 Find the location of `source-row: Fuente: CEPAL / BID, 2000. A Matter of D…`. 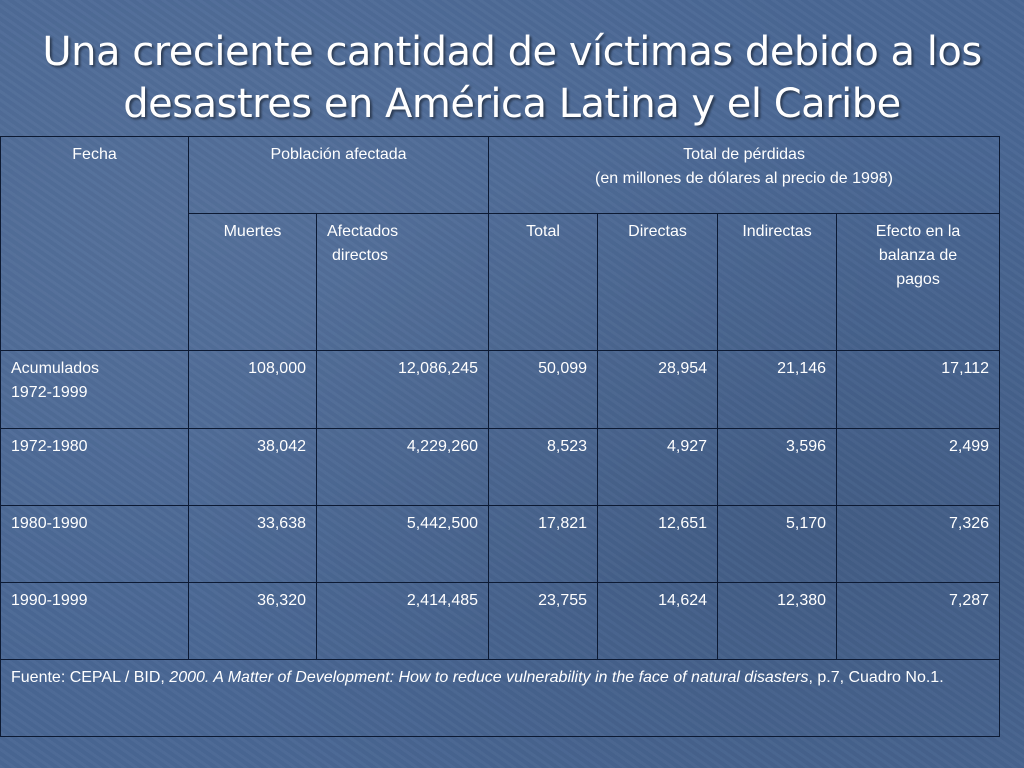

source-row: Fuente: CEPAL / BID, 2000. A Matter of D… is located at coordinates (500, 698).